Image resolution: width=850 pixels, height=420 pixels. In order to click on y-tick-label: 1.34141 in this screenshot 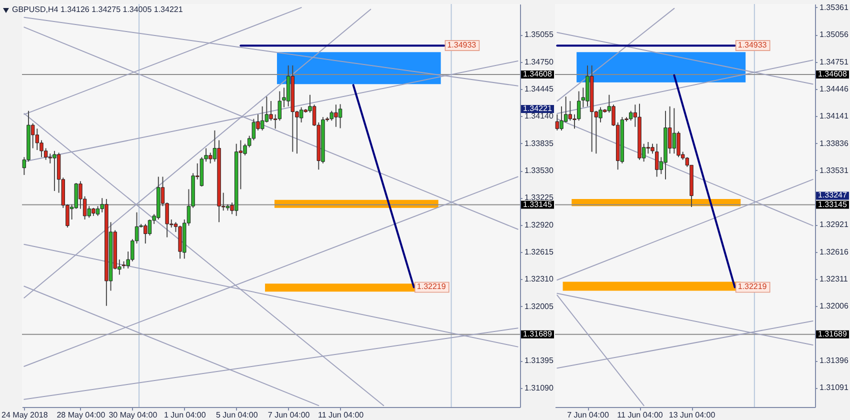, I will do `click(834, 116)`.